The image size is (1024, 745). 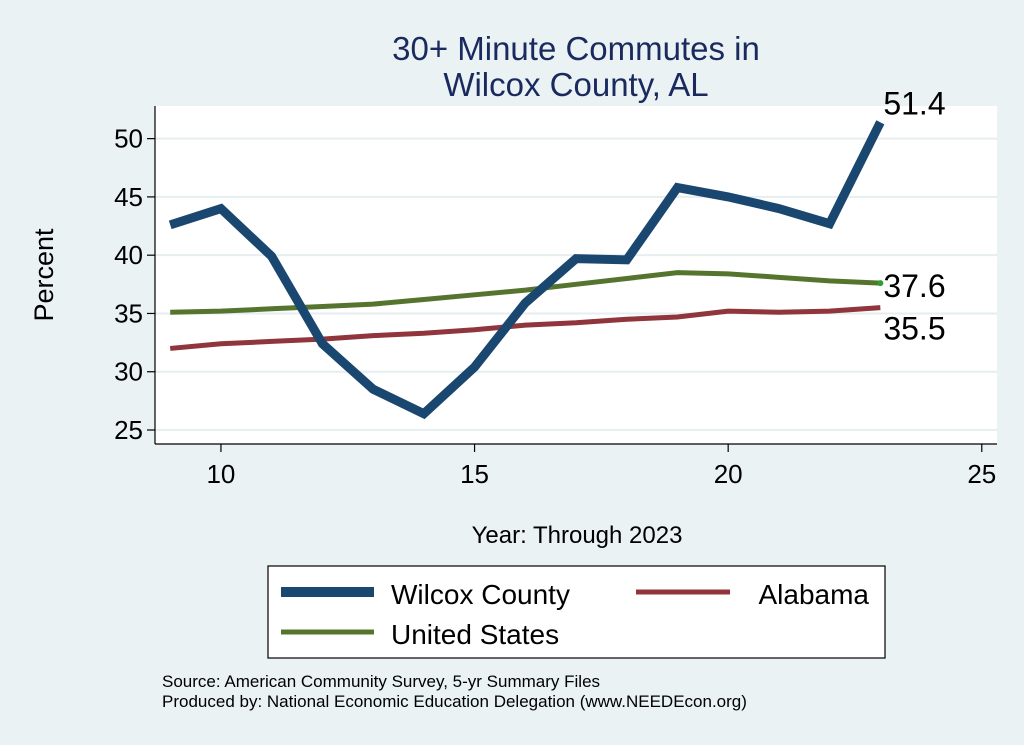 I want to click on series-line-united-states, so click(x=525, y=292).